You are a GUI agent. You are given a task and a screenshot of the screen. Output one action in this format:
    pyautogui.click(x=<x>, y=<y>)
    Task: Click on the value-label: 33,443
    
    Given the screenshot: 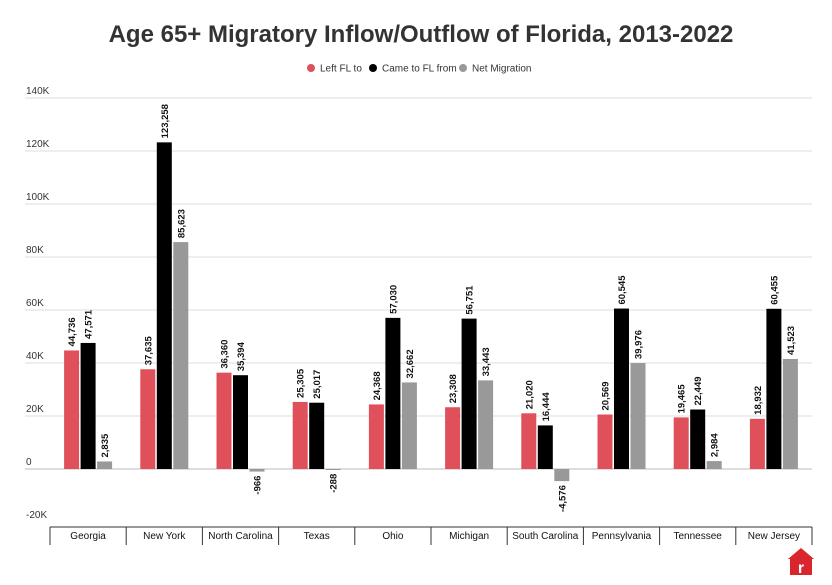 What is the action you would take?
    pyautogui.click(x=486, y=361)
    